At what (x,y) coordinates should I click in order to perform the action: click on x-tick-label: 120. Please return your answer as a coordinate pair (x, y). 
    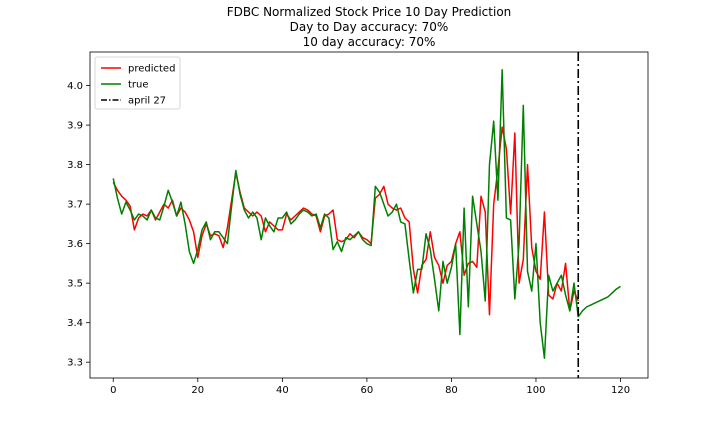
    Looking at the image, I should click on (620, 390).